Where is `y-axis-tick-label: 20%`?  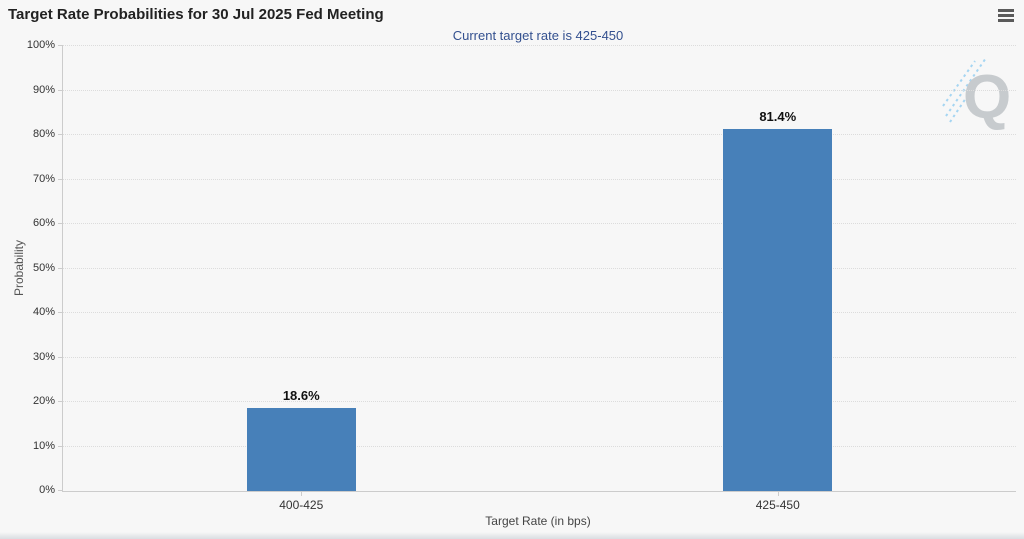
y-axis-tick-label: 20% is located at coordinates (43, 401).